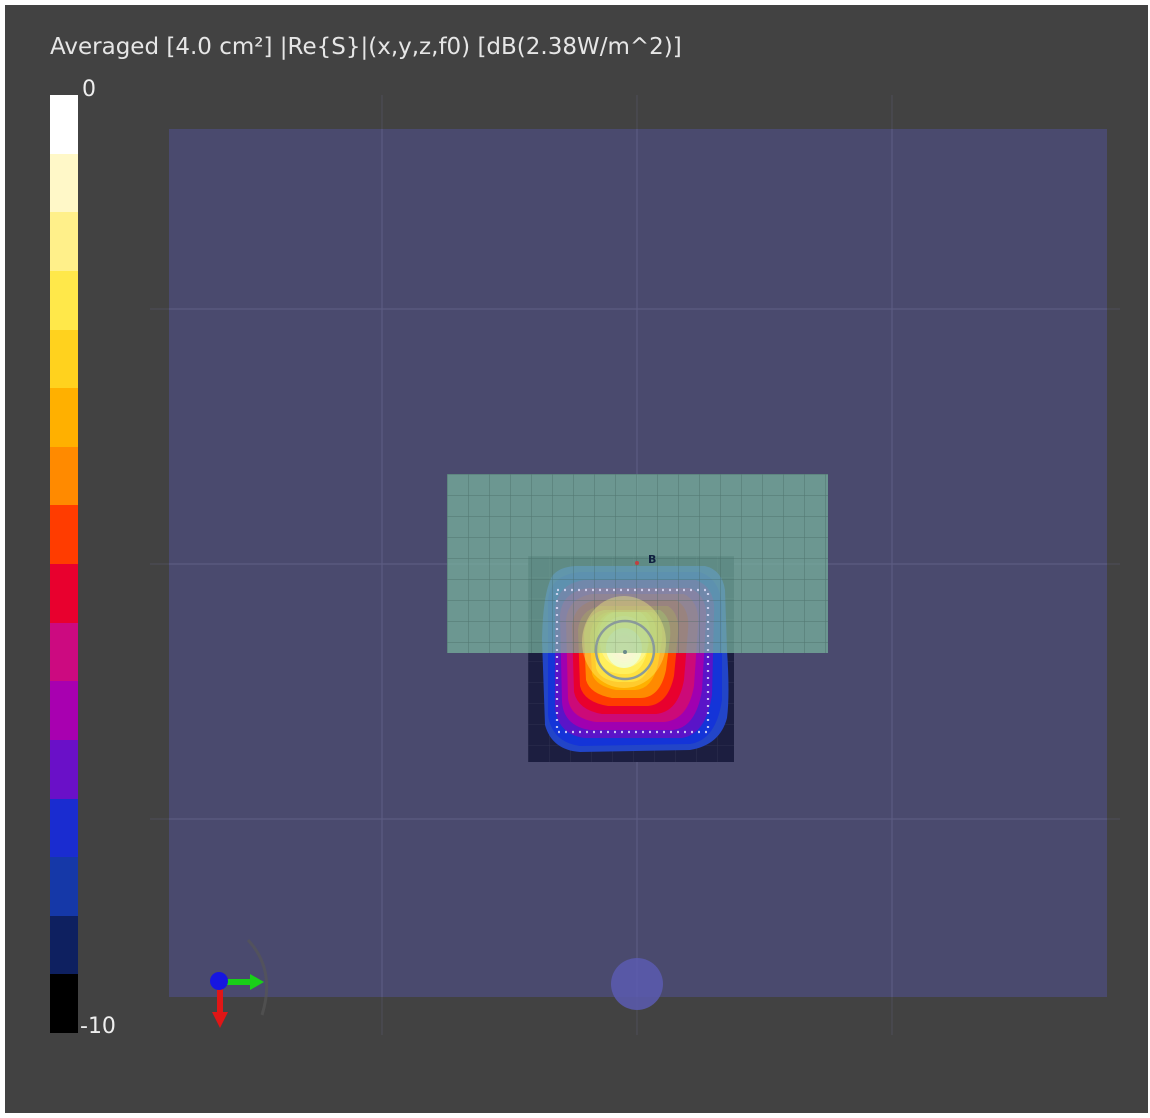 Image resolution: width=1150 pixels, height=1118 pixels. I want to click on axes-triad-icon, so click(239, 983).